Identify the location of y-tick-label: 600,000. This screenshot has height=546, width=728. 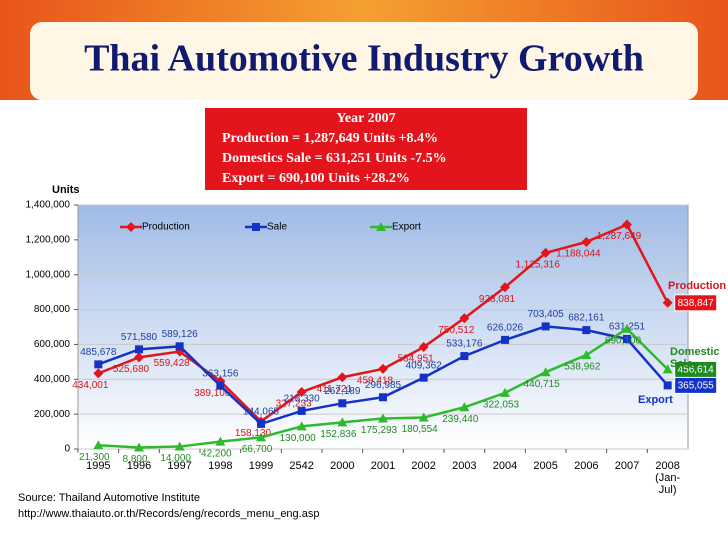
(52, 344).